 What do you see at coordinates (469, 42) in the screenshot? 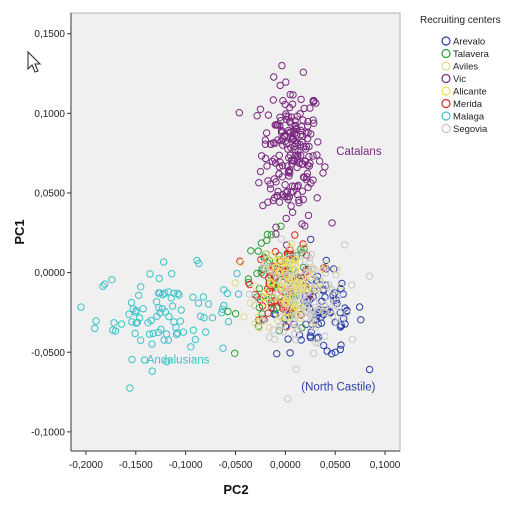
I see `legend-label: Arevalo` at bounding box center [469, 42].